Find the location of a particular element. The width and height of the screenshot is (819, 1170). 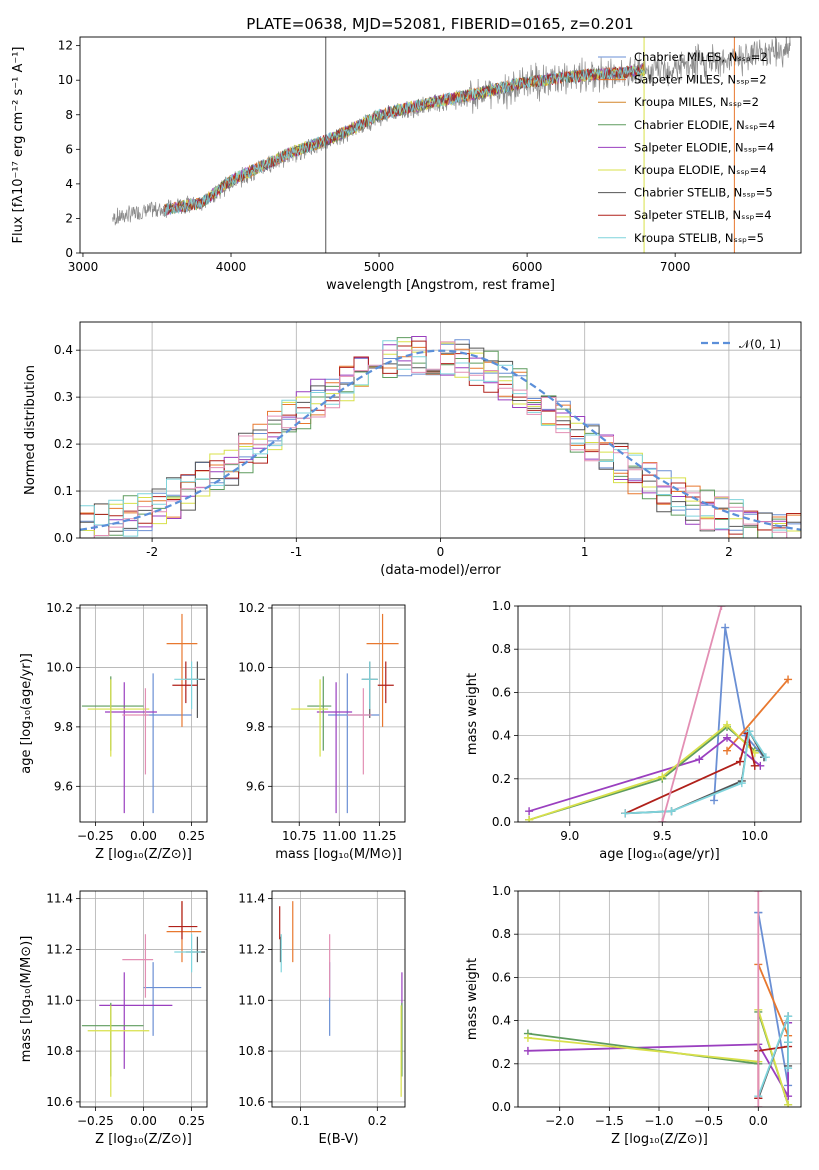

residuals-tick-label-x: 2 is located at coordinates (729, 552).